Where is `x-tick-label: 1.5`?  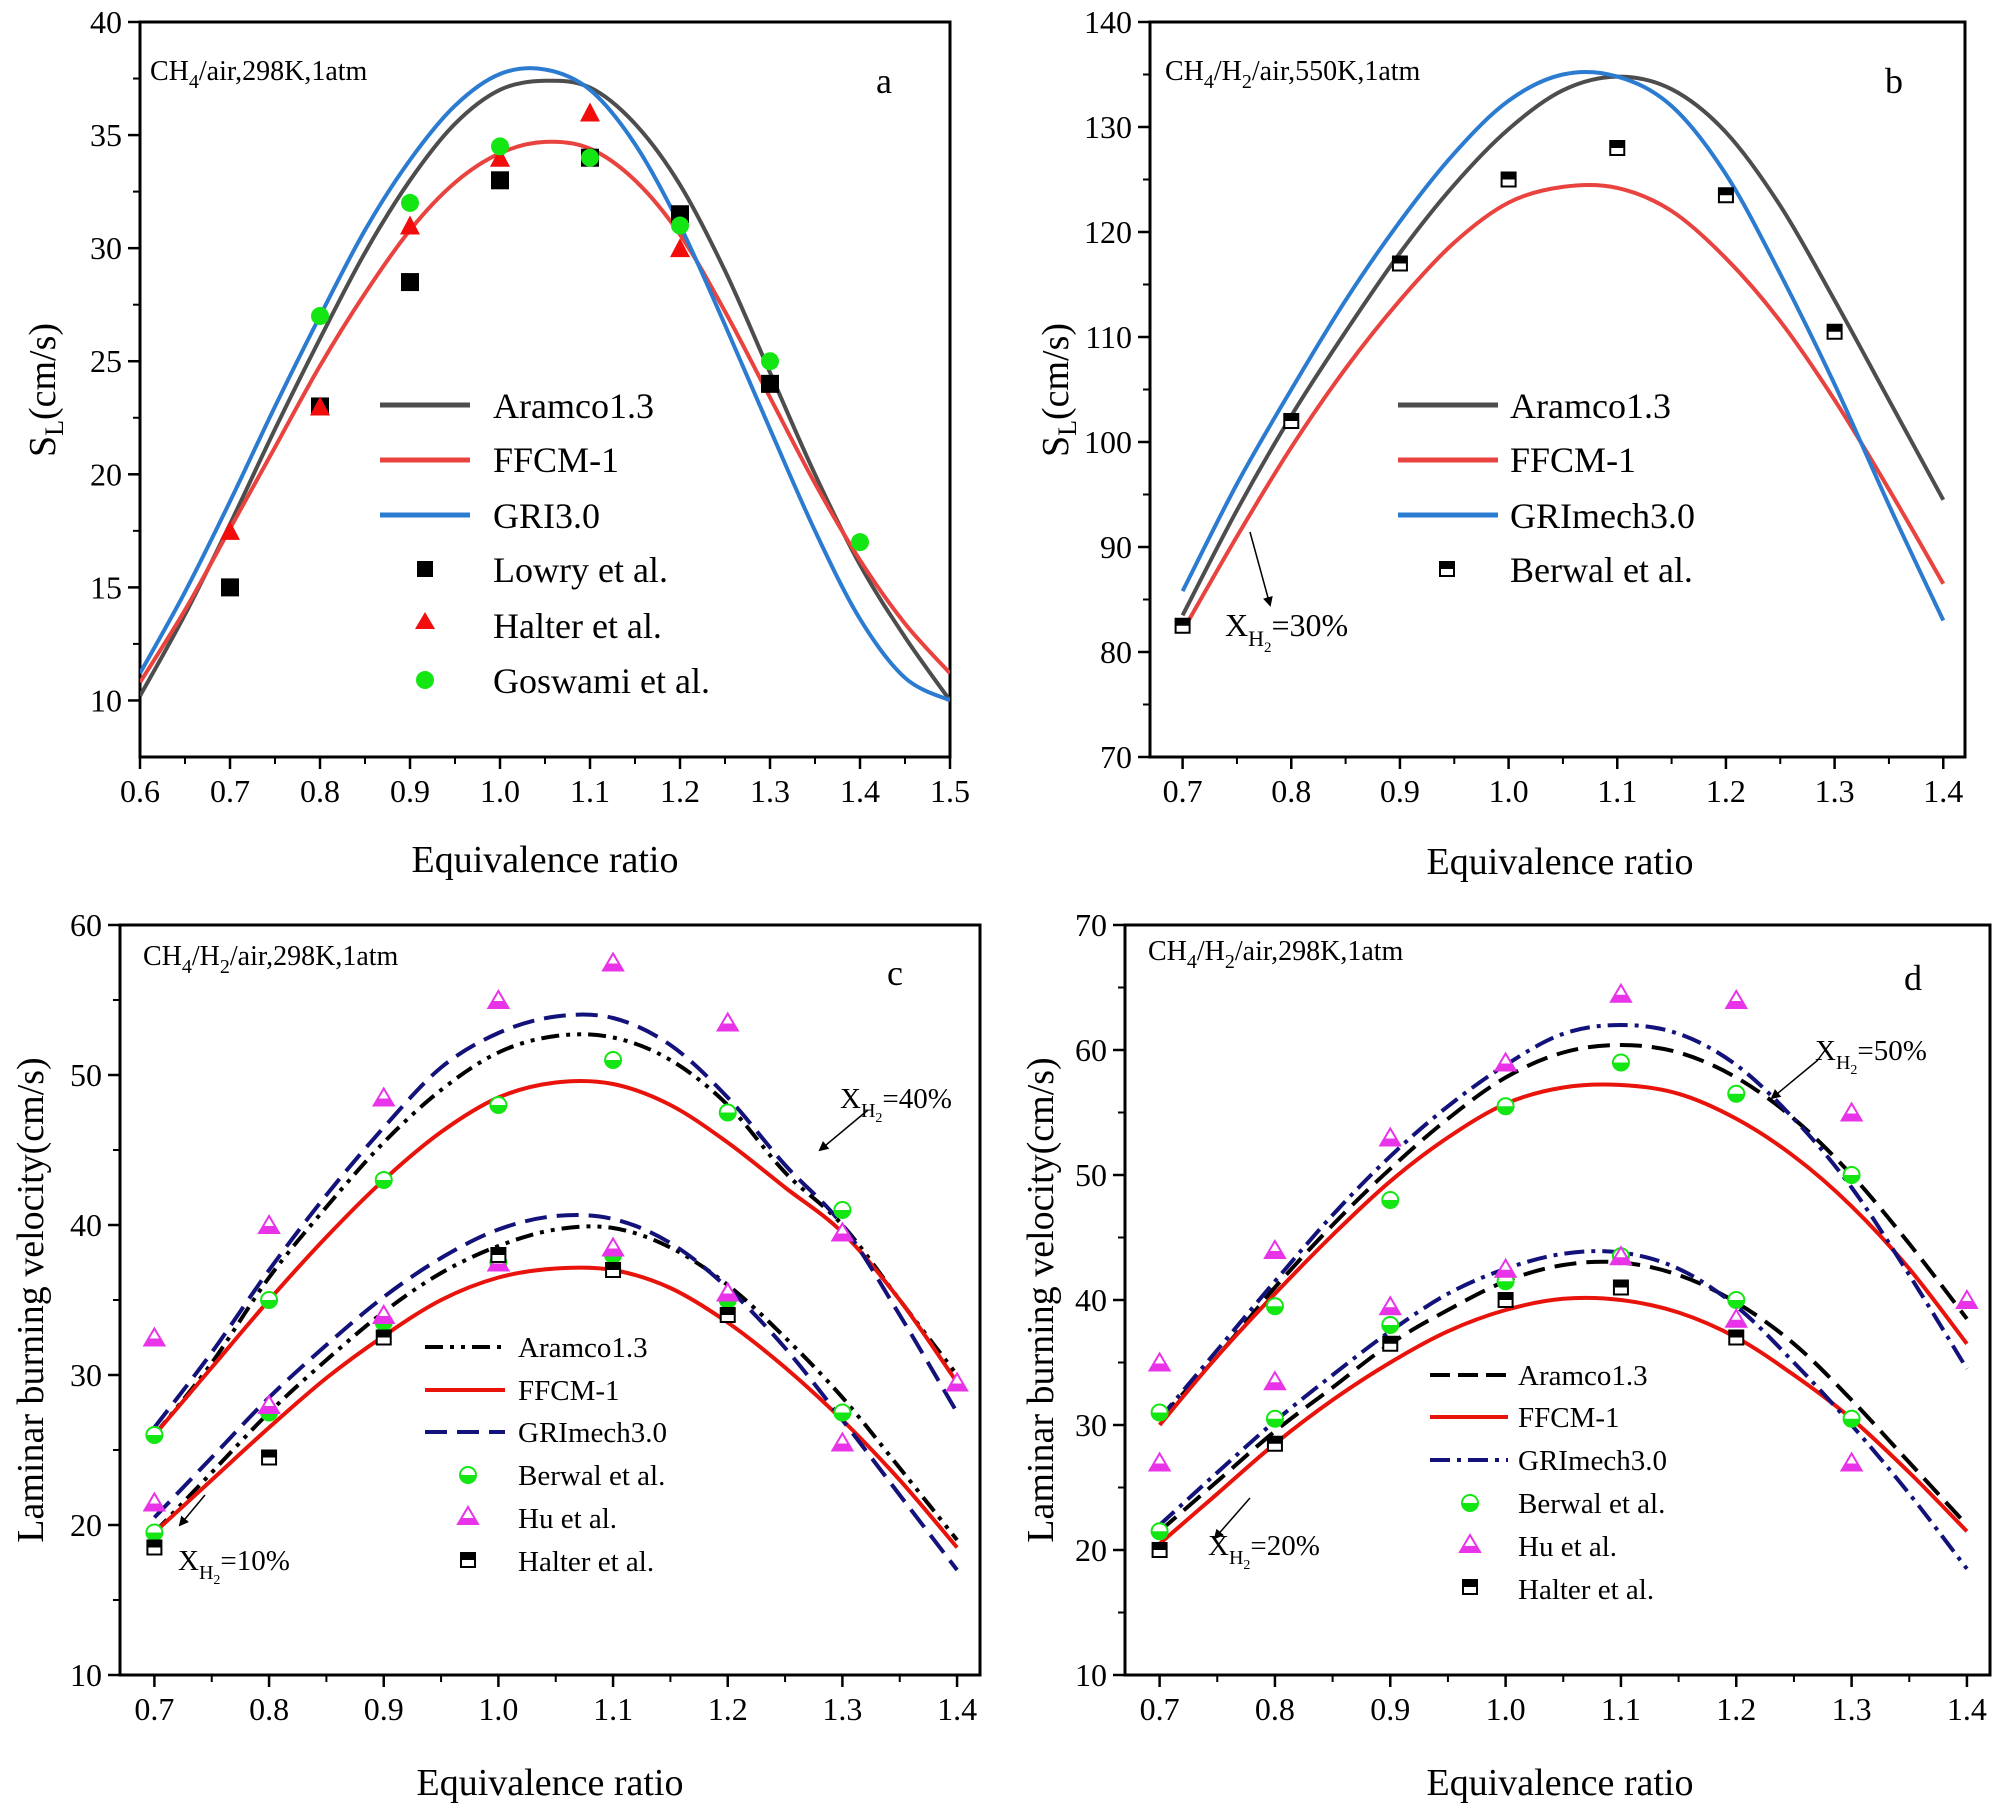
x-tick-label: 1.5 is located at coordinates (950, 791).